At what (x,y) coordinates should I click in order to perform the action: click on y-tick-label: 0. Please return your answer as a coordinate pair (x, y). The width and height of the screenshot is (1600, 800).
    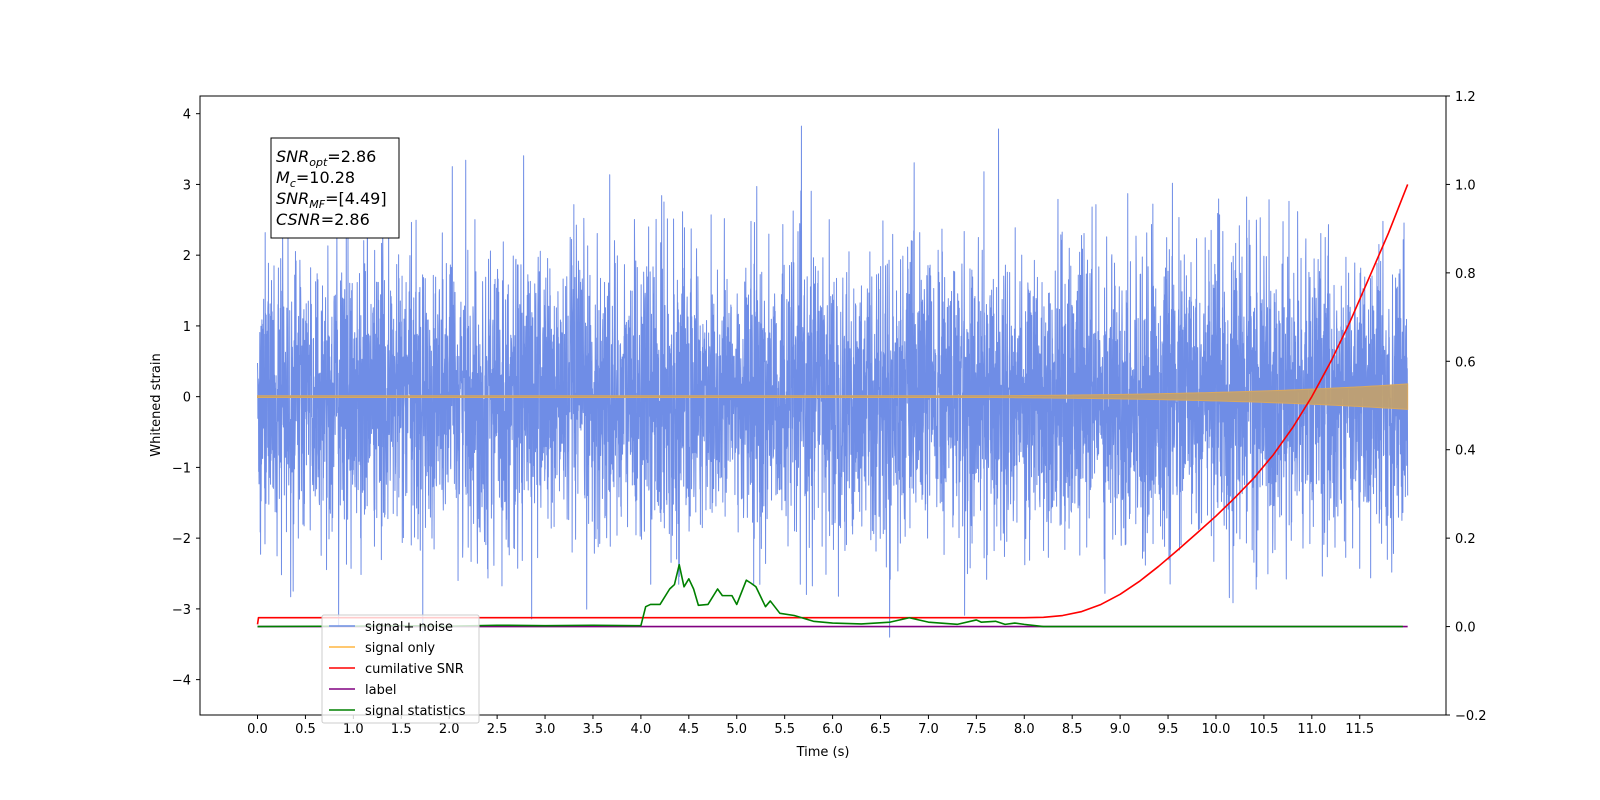
    Looking at the image, I should click on (187, 398).